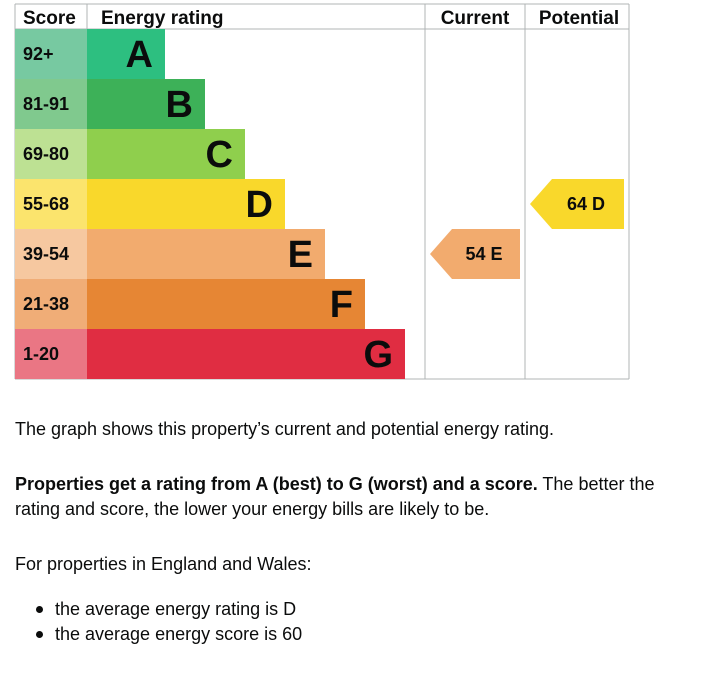  Describe the element at coordinates (146, 104) in the screenshot. I see `band-bar-b` at that location.